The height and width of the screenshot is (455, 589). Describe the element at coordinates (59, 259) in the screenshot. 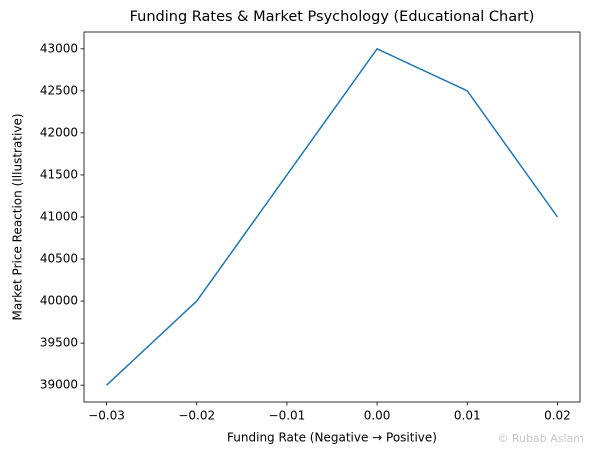

I see `y-tick-label: 40500` at that location.